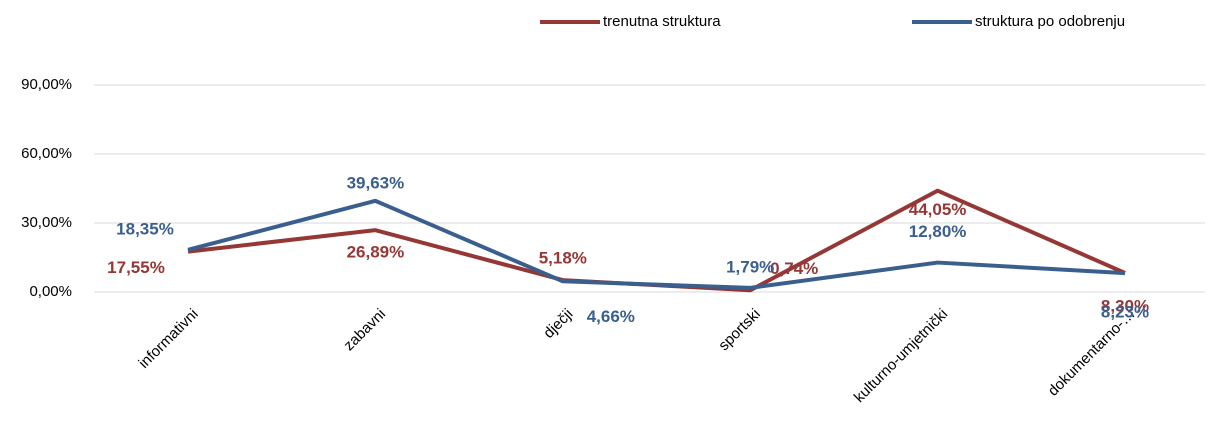 This screenshot has width=1209, height=438. I want to click on legend-label: struktura po odobrenju, so click(1050, 21).